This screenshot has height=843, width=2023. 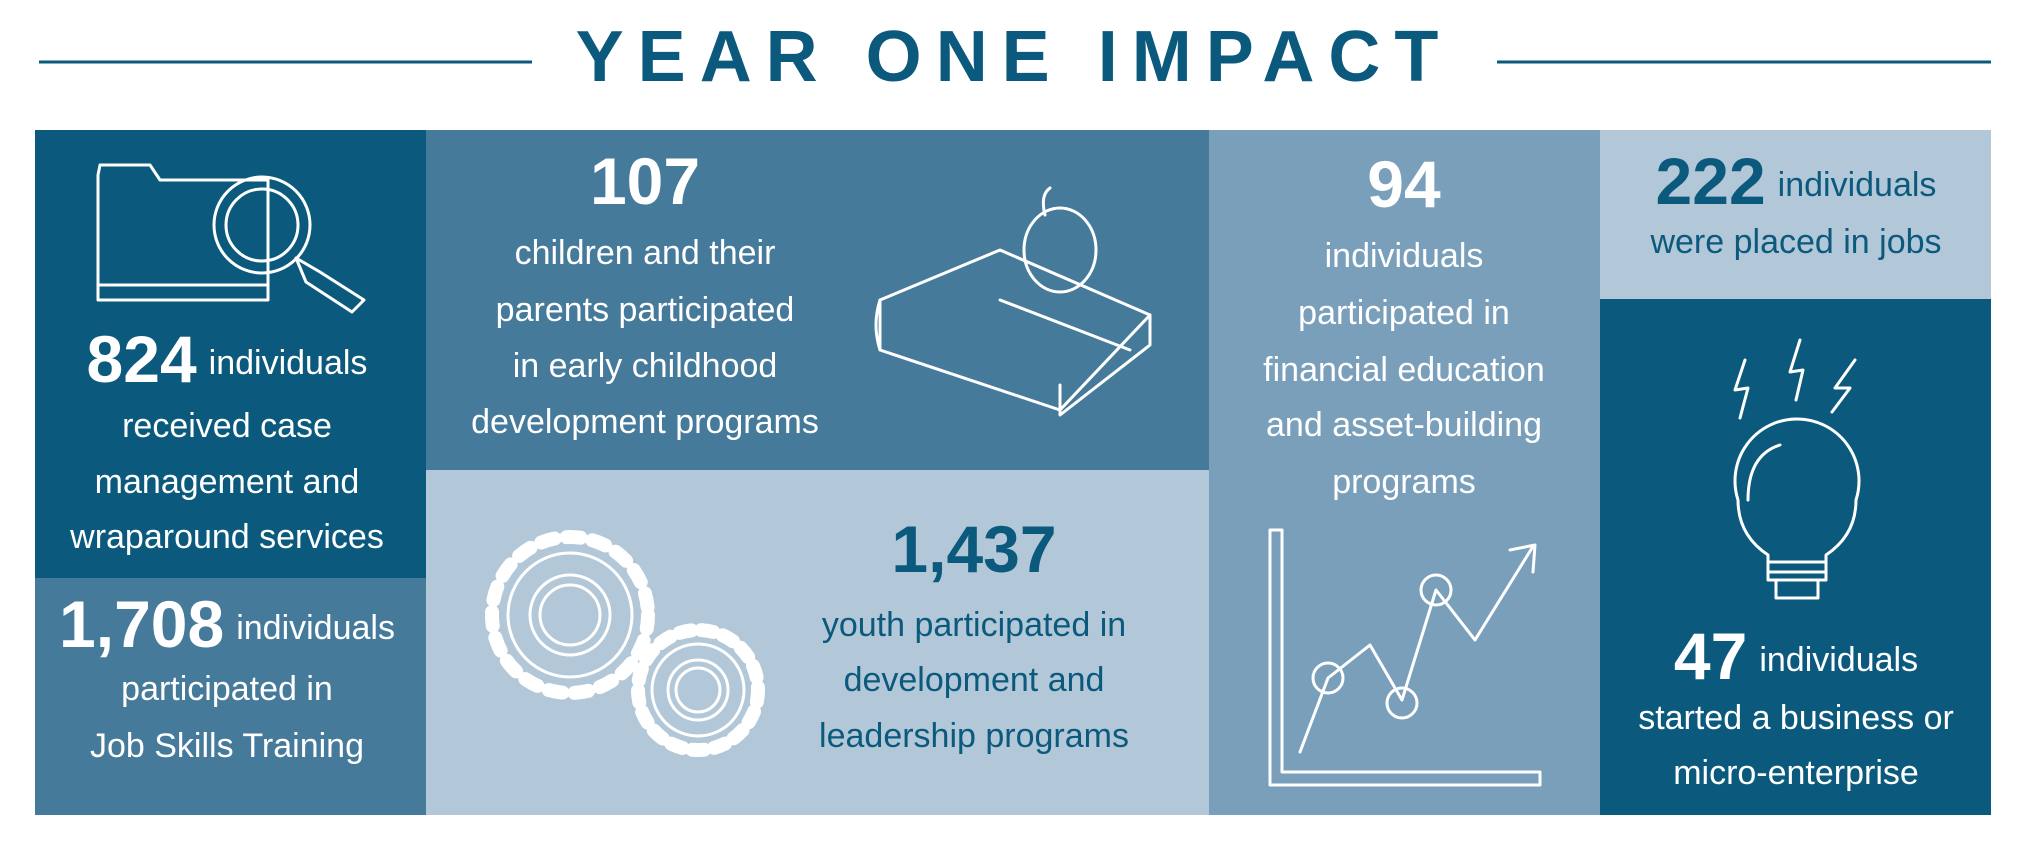 I want to click on stat-headline: 824 individuals, so click(x=227, y=359).